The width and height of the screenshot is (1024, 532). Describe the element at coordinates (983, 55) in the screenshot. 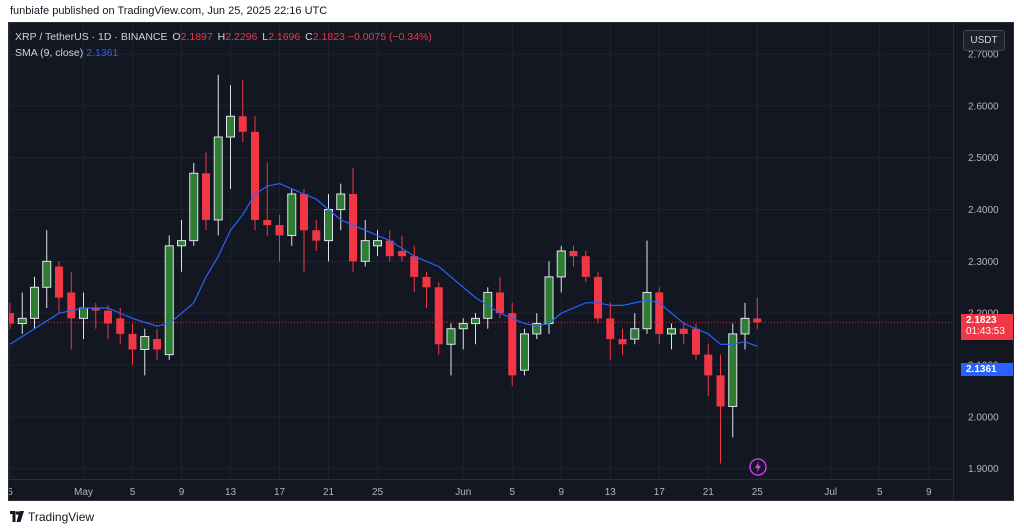

I see `y-tick-label: 2.7000` at that location.